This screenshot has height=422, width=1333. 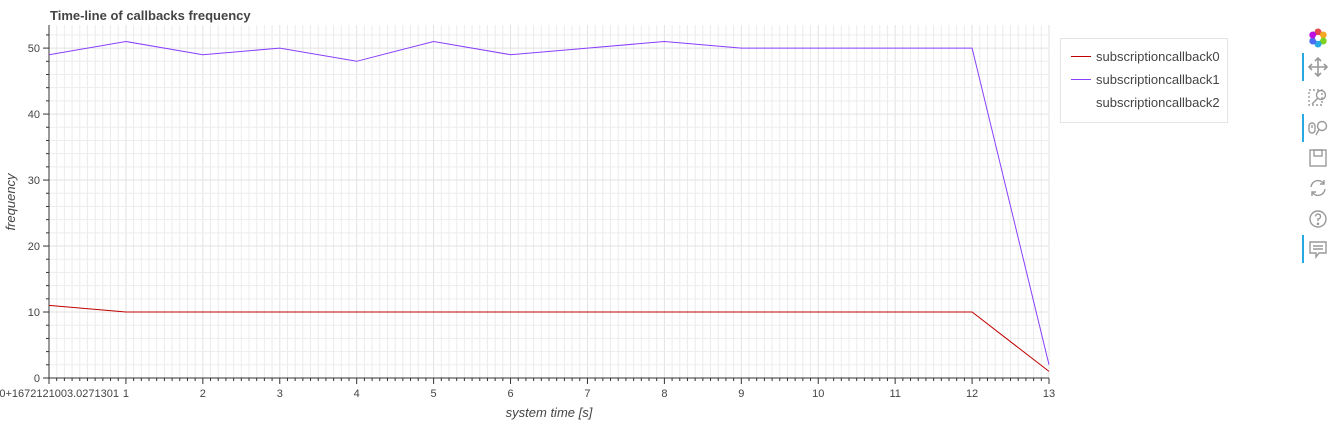 What do you see at coordinates (37, 379) in the screenshot?
I see `y-tick-label: 0` at bounding box center [37, 379].